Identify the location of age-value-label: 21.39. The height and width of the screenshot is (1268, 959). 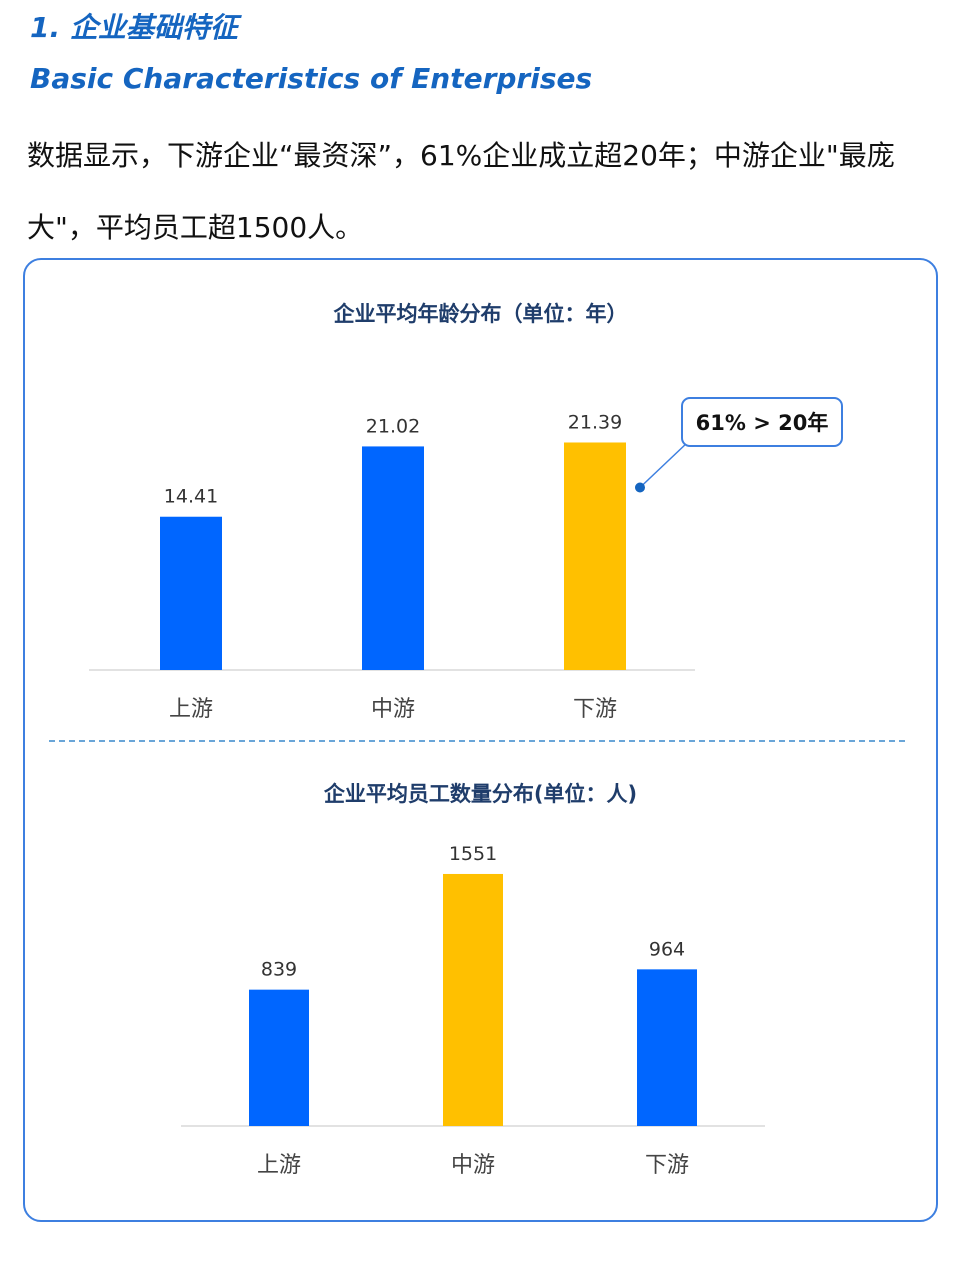
(595, 422).